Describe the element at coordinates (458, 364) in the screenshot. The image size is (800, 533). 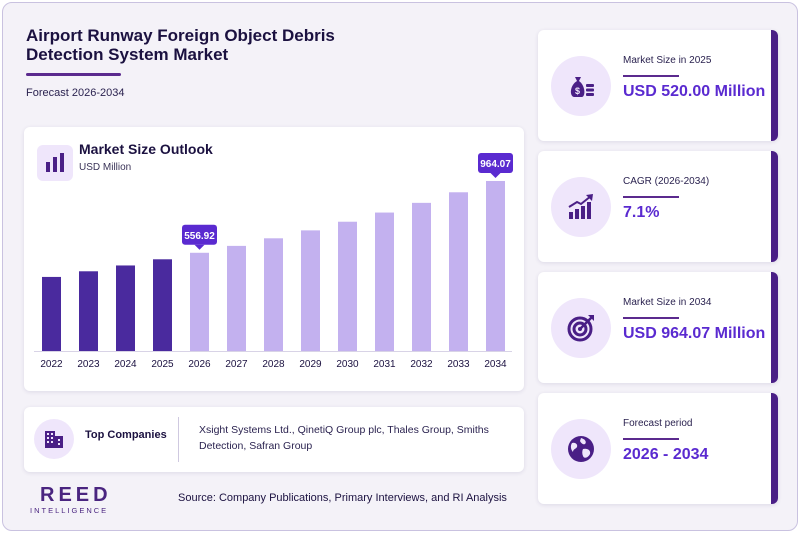
I see `x-tick-label: 2033` at that location.